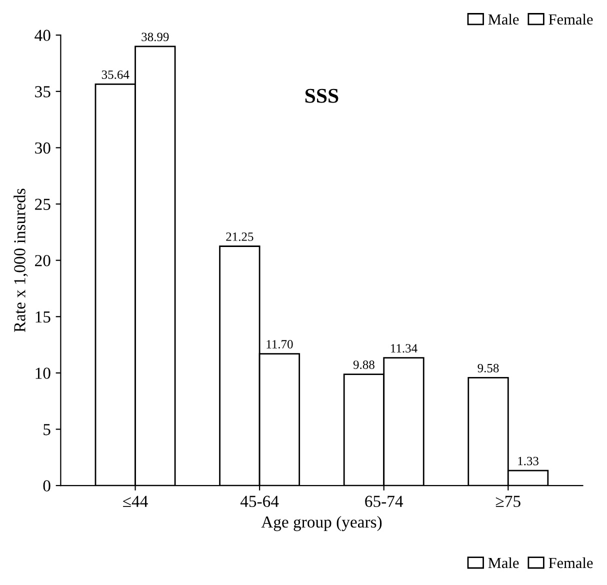 Image resolution: width=607 pixels, height=585 pixels. What do you see at coordinates (503, 562) in the screenshot?
I see `text: Male` at bounding box center [503, 562].